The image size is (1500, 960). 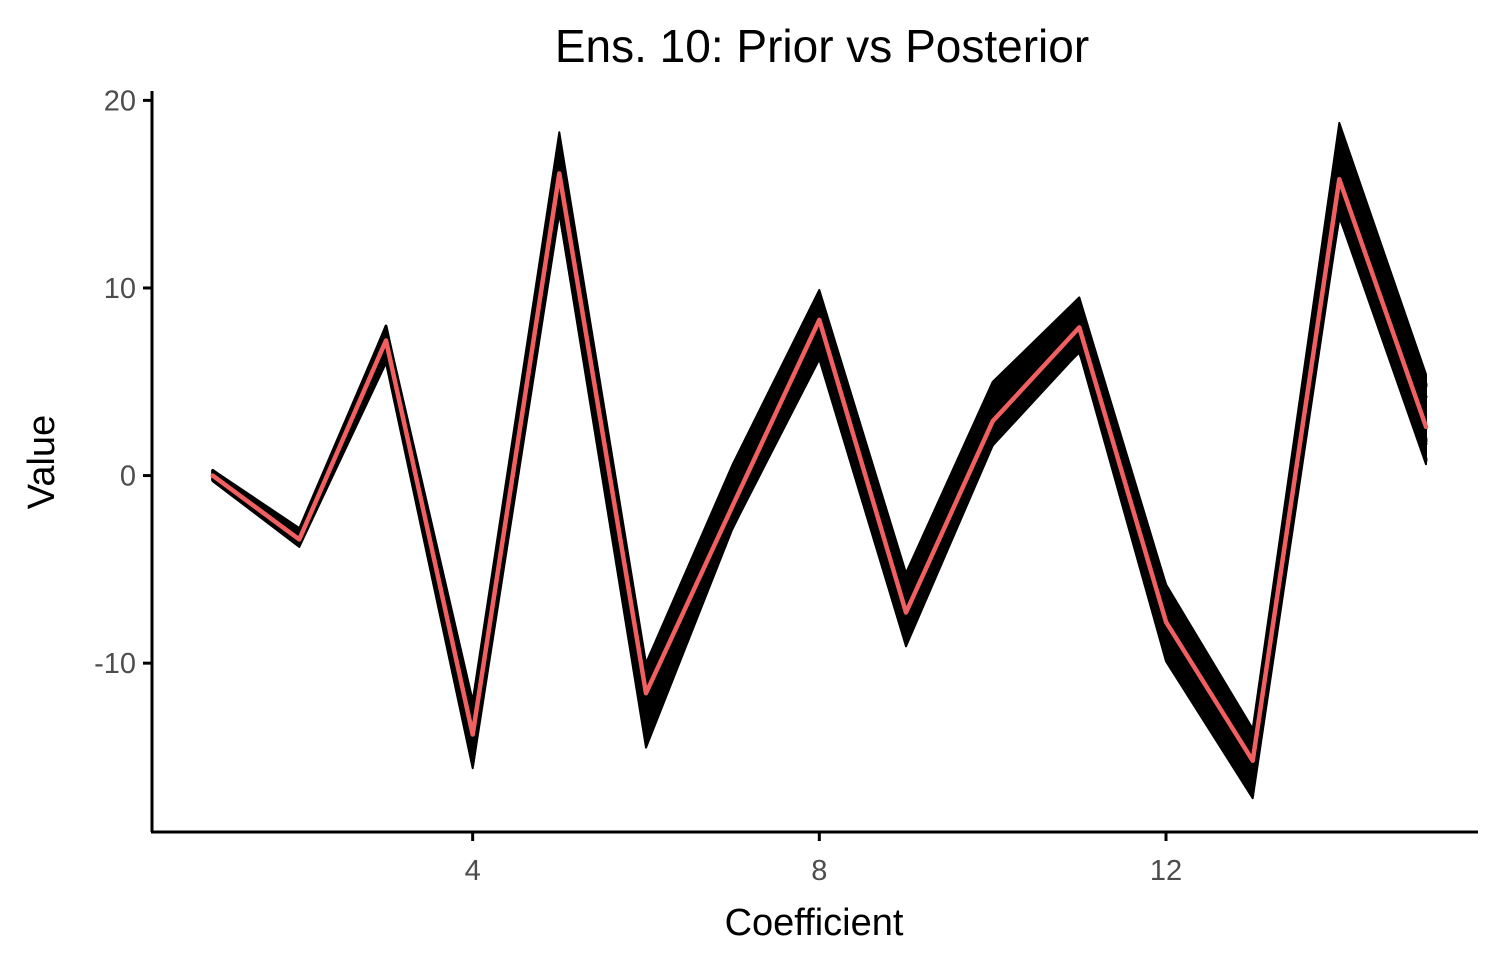 I want to click on y-axis-title: Value, so click(x=42, y=462).